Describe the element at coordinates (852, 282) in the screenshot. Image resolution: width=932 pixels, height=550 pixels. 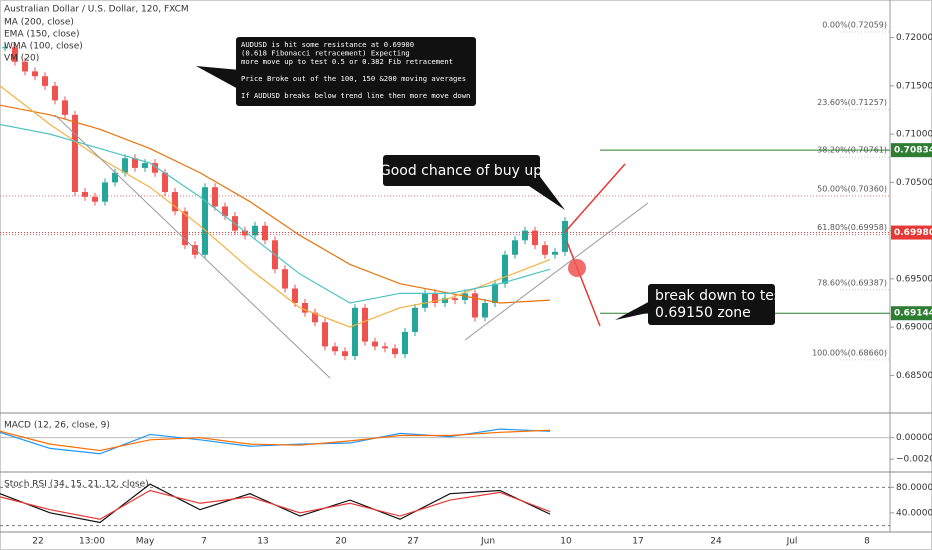
I see `fib-label: 78.60%(0.69387)` at that location.